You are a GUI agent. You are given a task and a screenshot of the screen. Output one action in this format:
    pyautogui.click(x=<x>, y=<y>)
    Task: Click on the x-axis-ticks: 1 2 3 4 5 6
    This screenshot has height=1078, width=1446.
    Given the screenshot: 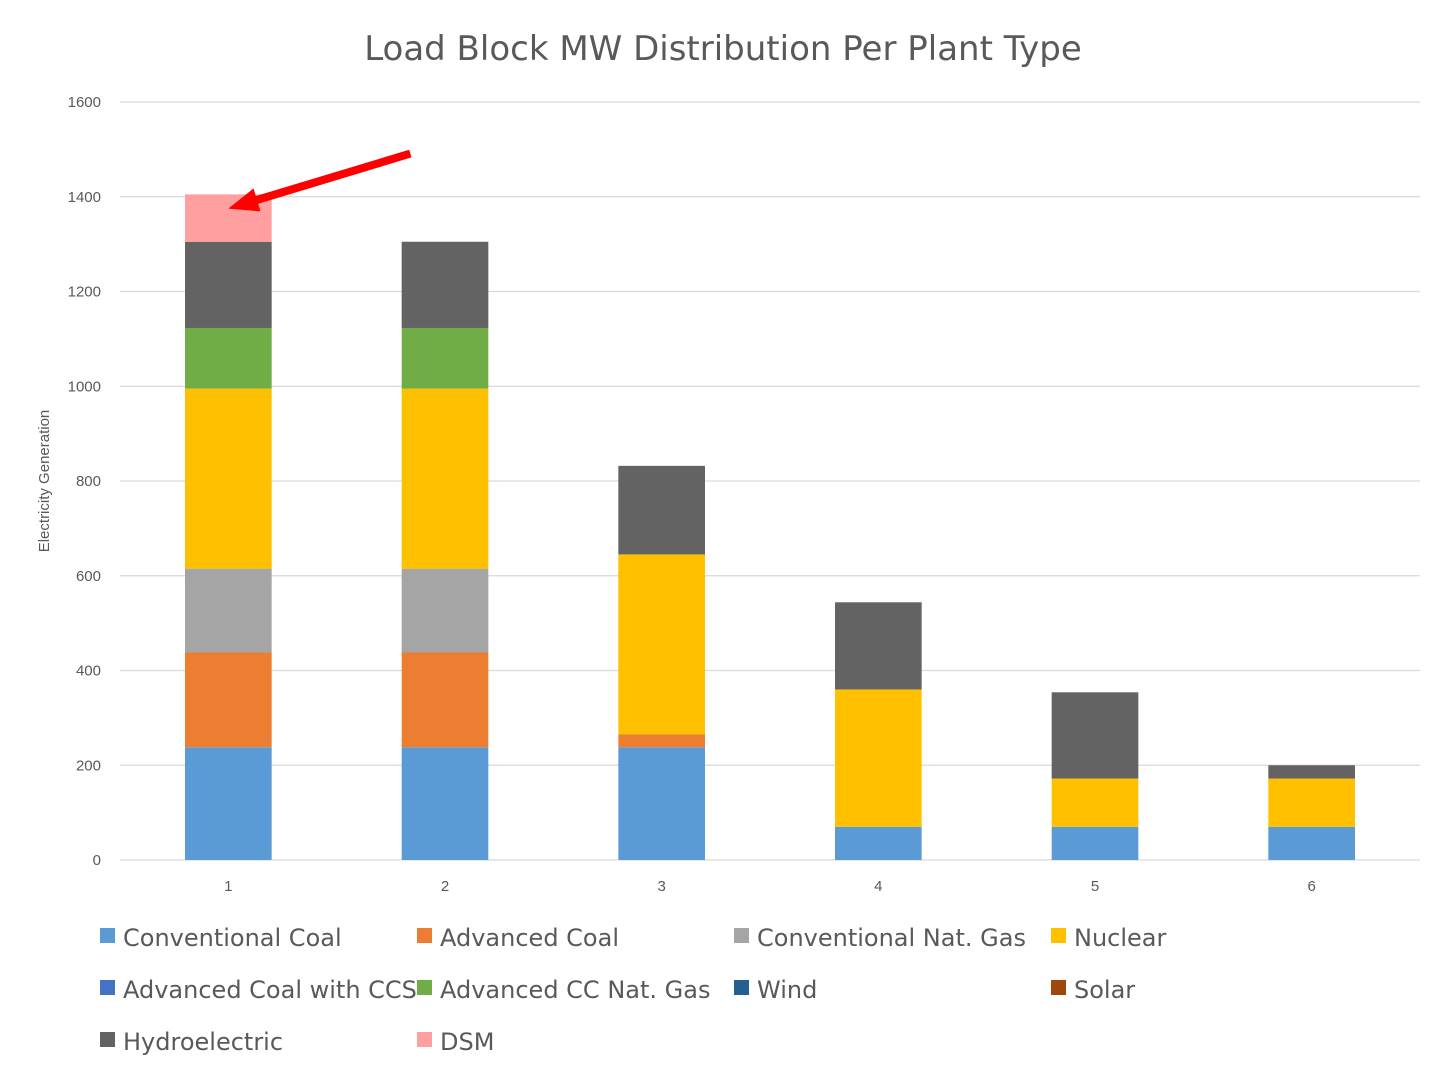 What is the action you would take?
    pyautogui.click(x=770, y=886)
    